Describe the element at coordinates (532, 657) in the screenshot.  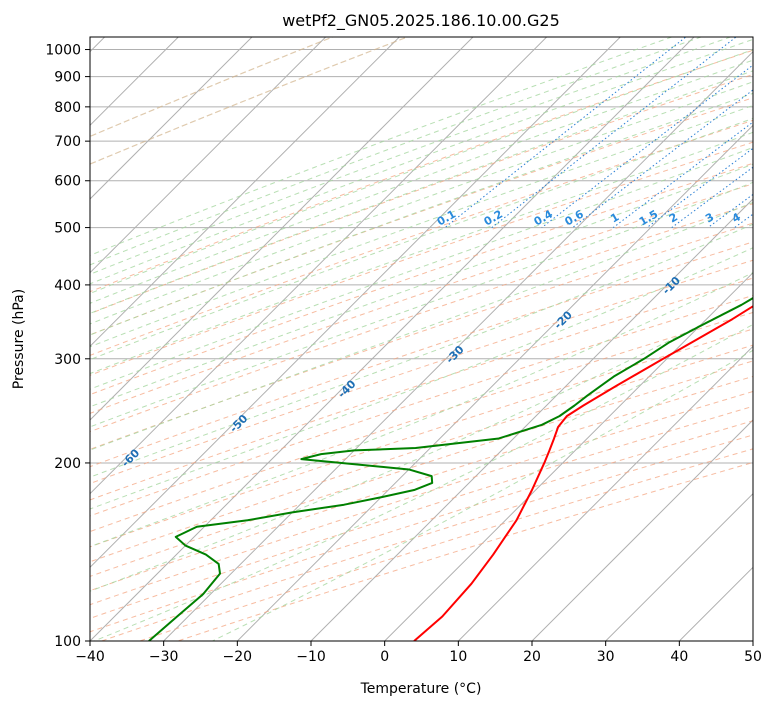
I see `x-tick-label: 20` at that location.